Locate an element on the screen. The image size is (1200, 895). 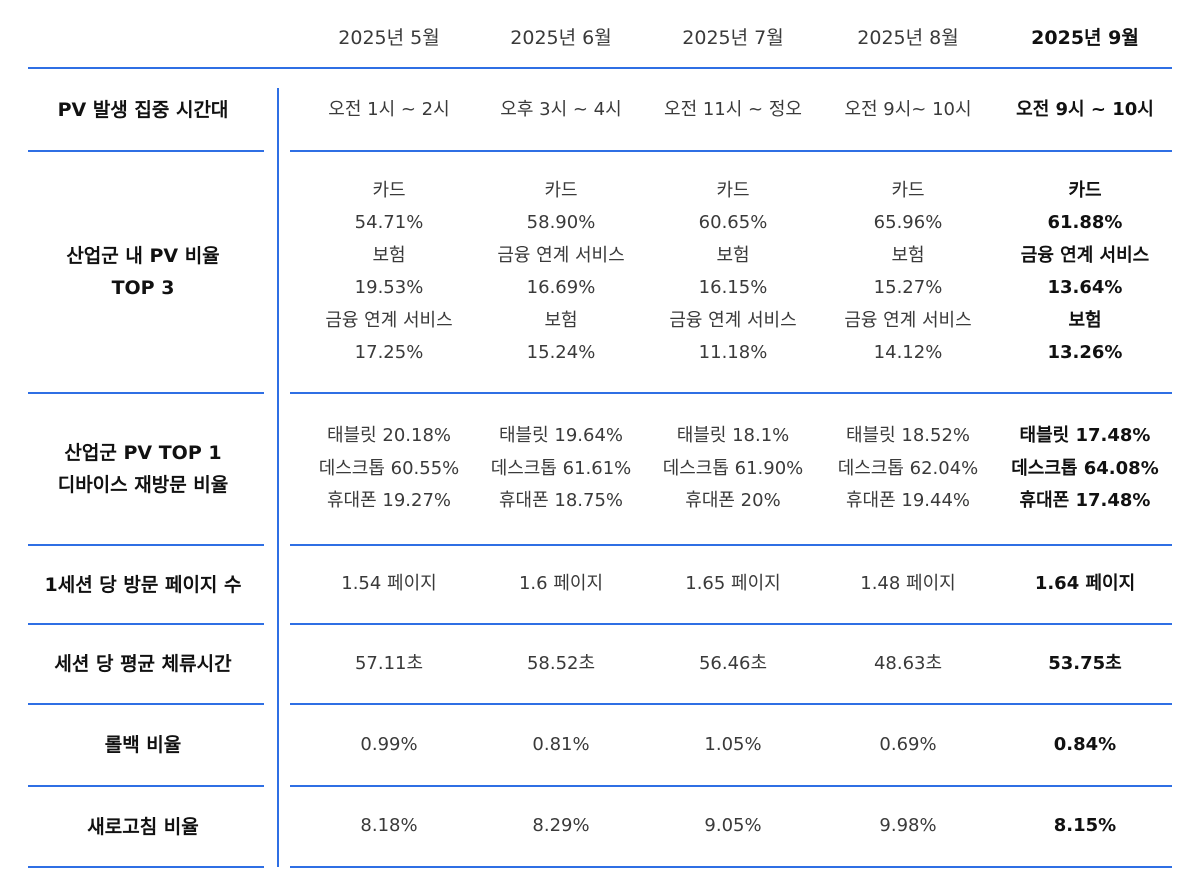
cell-industry-top3-june: 카드 58.90% 금융 연계 서비스 16.69% 보험 15.24% is located at coordinates (561, 272).